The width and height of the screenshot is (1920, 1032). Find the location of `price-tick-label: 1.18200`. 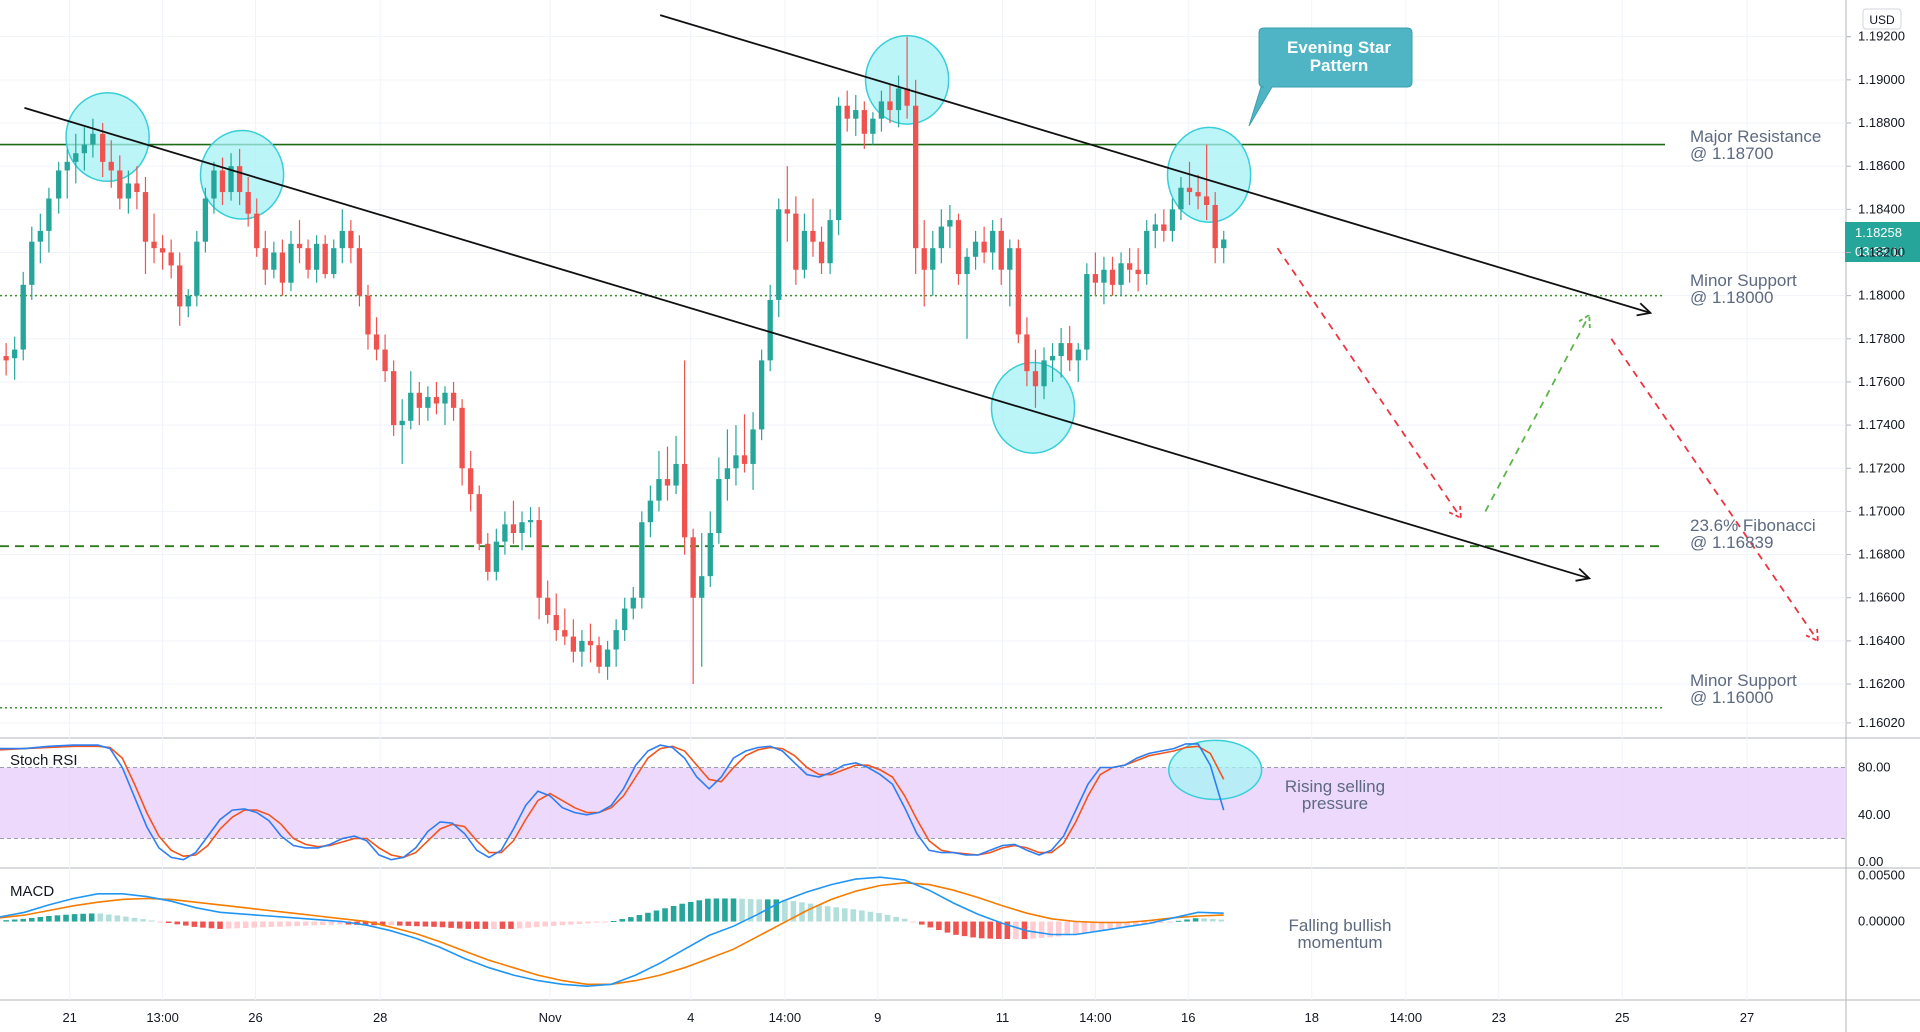

price-tick-label: 1.18200 is located at coordinates (1881, 251).